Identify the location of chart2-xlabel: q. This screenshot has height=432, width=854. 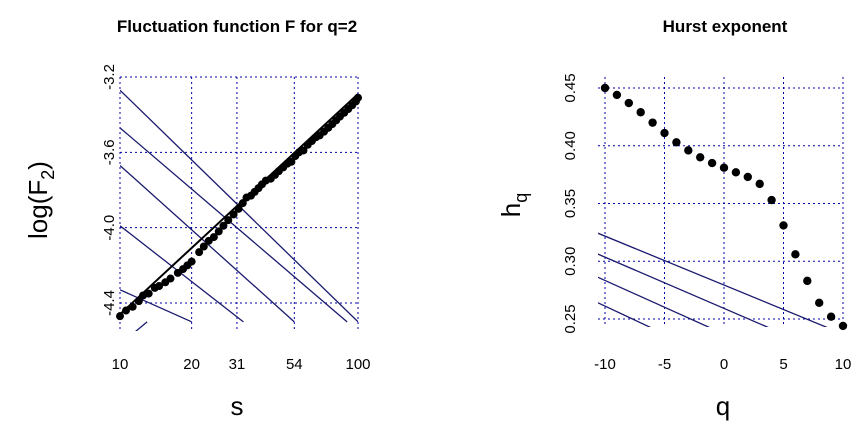
(723, 406).